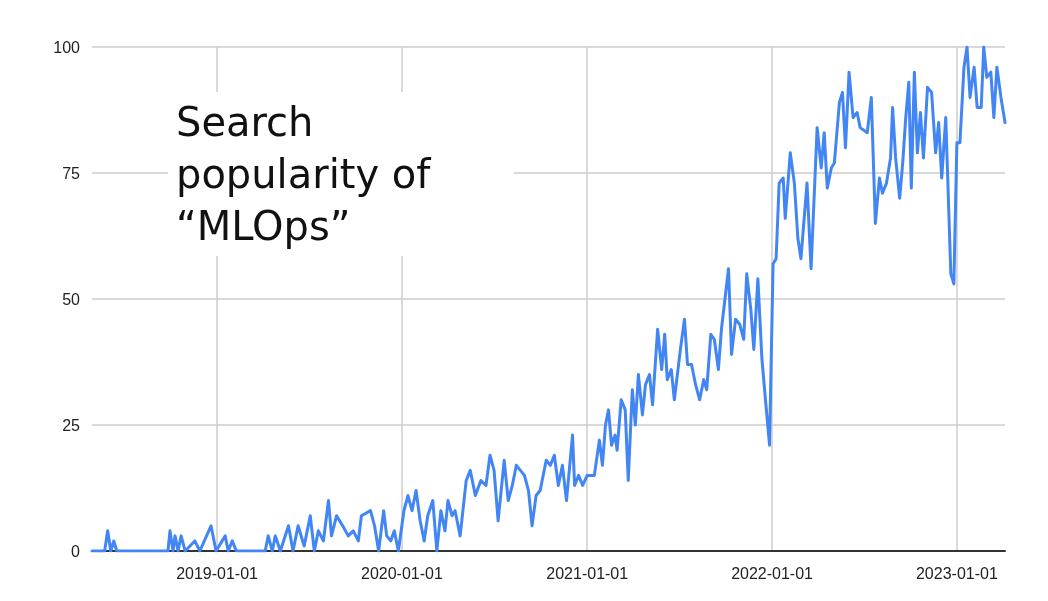 The image size is (1048, 601). What do you see at coordinates (71, 425) in the screenshot?
I see `y-tick-label: 25` at bounding box center [71, 425].